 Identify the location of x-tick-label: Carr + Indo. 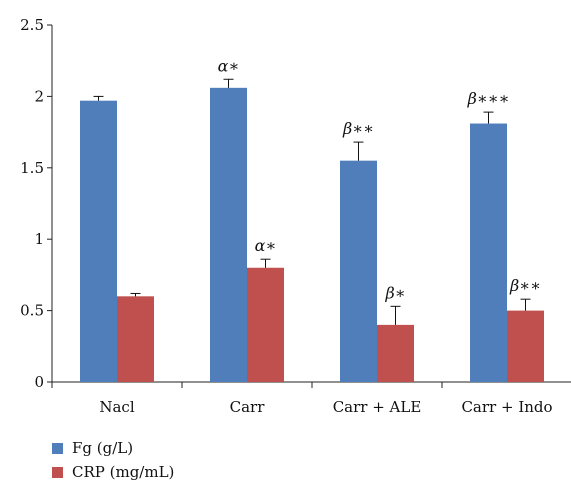
(506, 407).